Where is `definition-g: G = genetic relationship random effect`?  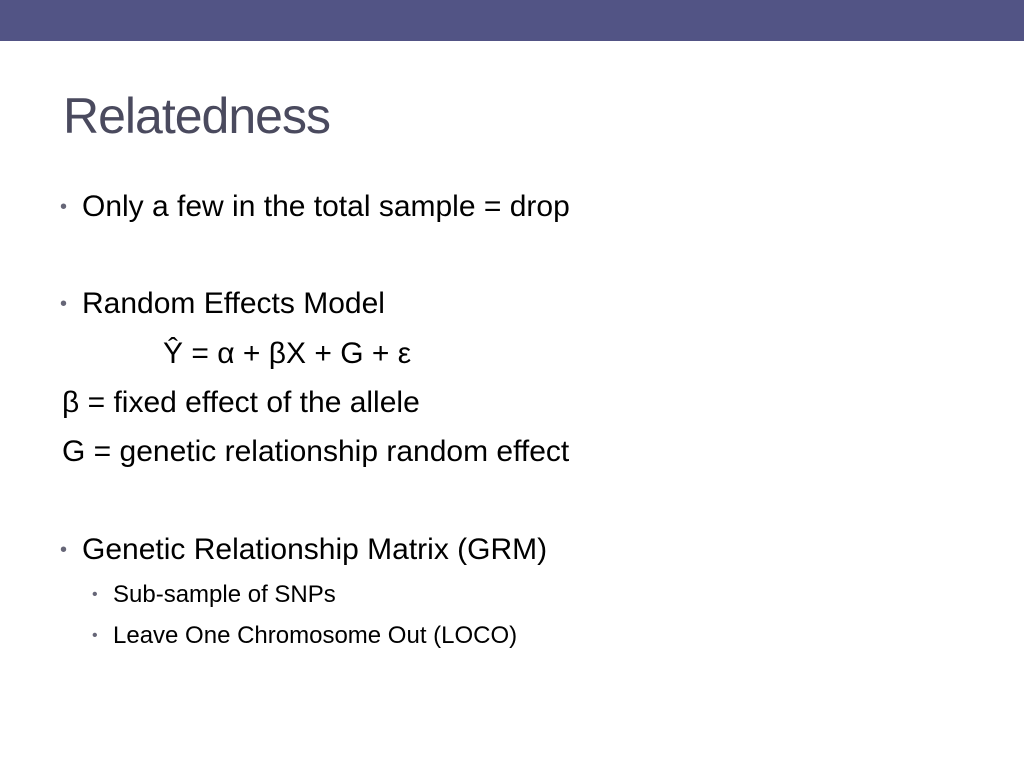
definition-g: G = genetic relationship random effect is located at coordinates (316, 451).